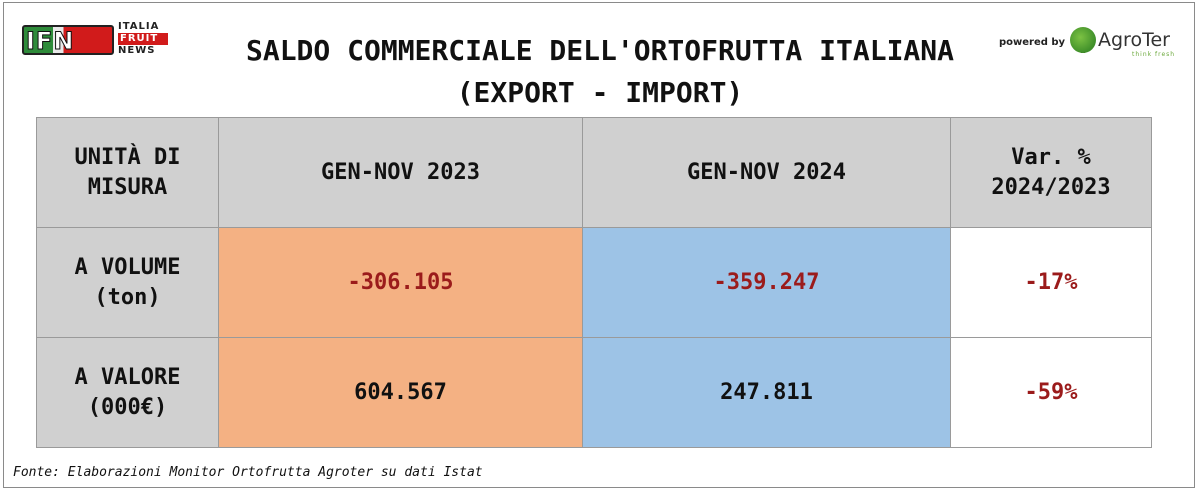 The width and height of the screenshot is (1200, 493). Describe the element at coordinates (600, 92) in the screenshot. I see `title-line-2: (EXPORT - IMPORT)` at that location.